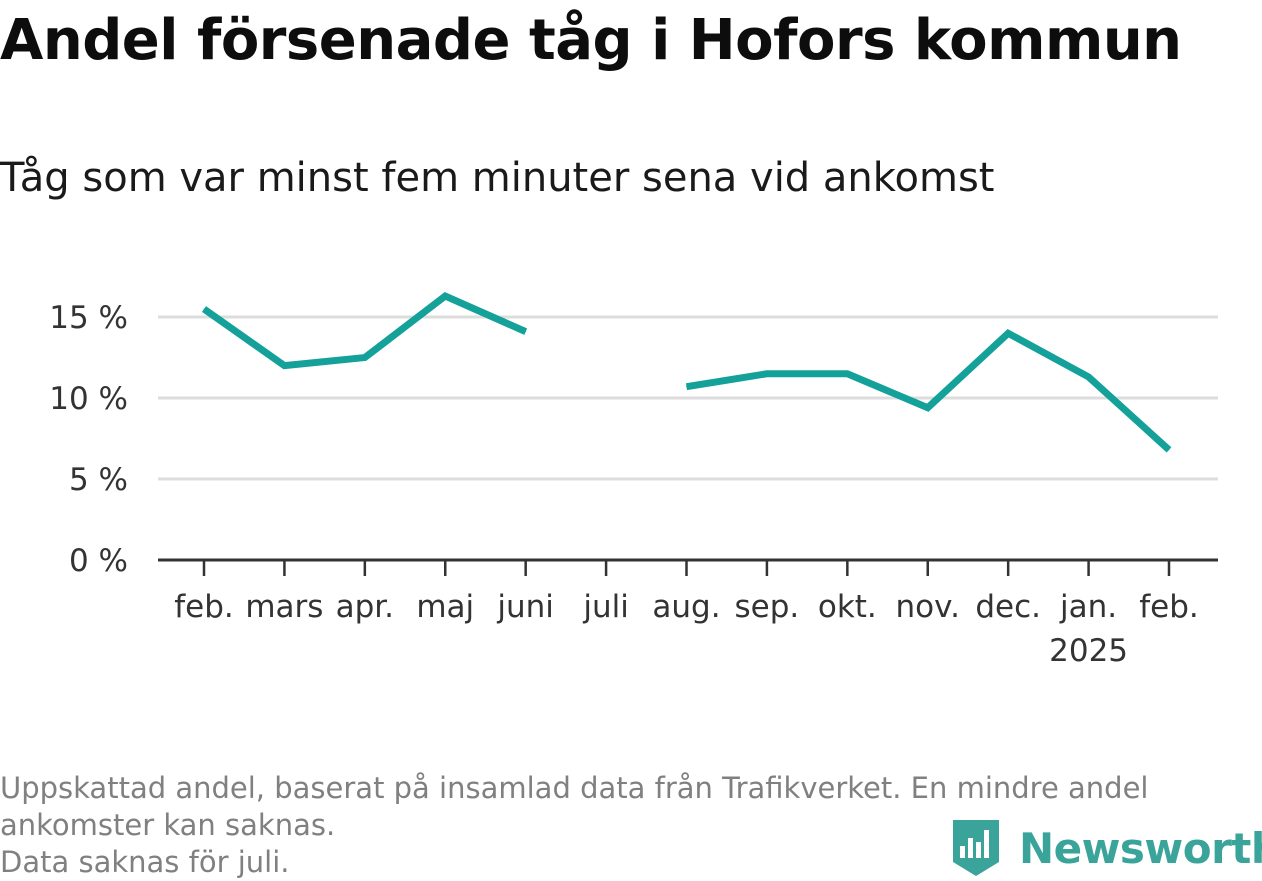  Describe the element at coordinates (767, 607) in the screenshot. I see `x-tick-label: sep.` at that location.